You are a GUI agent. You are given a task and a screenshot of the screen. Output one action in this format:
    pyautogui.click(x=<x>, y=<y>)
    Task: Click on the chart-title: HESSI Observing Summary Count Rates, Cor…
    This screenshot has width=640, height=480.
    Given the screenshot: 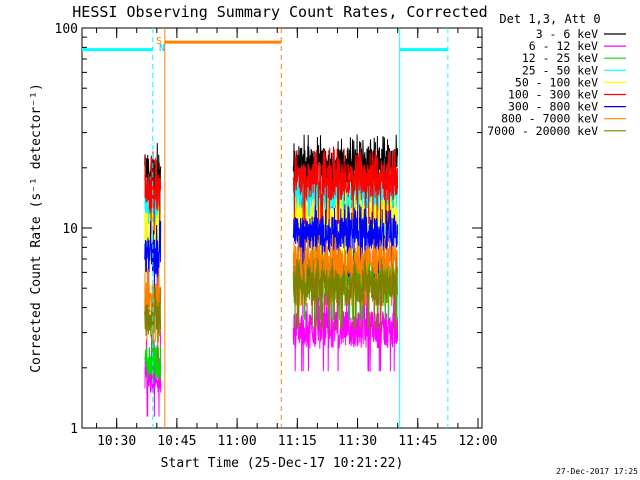 What is the action you would take?
    pyautogui.click(x=279, y=12)
    